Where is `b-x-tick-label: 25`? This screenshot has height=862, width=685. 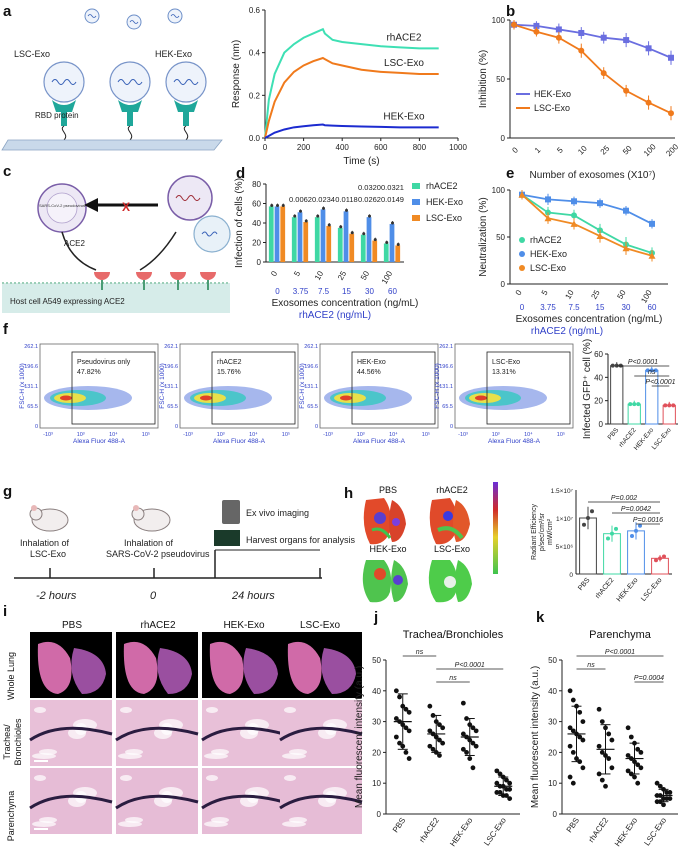 b-x-tick-label: 25 is located at coordinates (605, 150).